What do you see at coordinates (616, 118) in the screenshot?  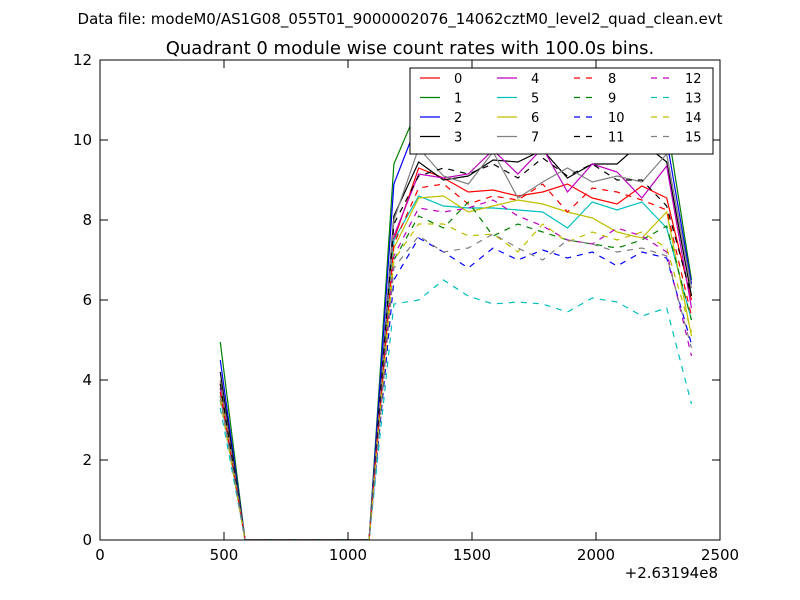 I see `legend-label-10: 10` at bounding box center [616, 118].